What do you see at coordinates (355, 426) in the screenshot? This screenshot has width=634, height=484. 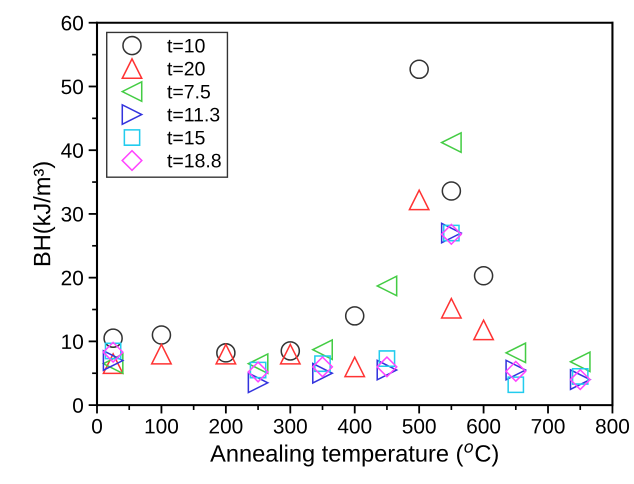 I see `x-tick-label: 400` at bounding box center [355, 426].